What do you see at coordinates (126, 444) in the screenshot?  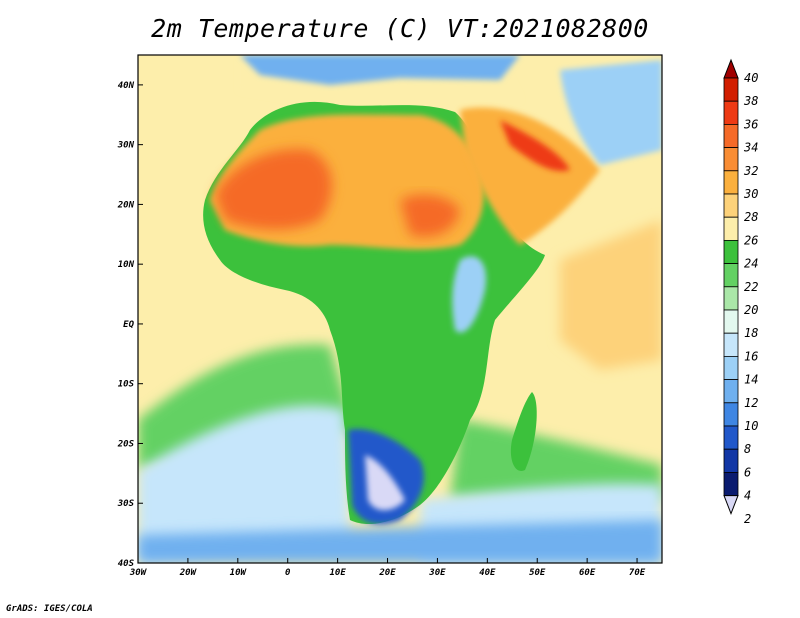 I see `lat-tick-label: 20S` at bounding box center [126, 444].